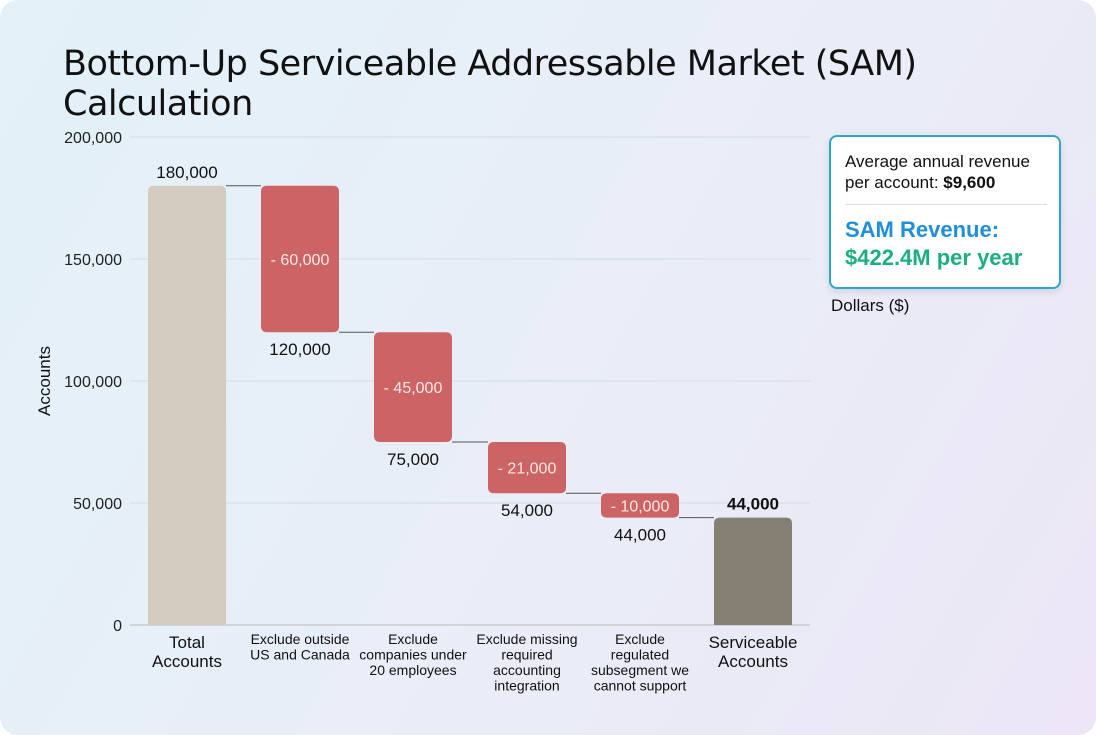 This screenshot has height=735, width=1096. Describe the element at coordinates (526, 639) in the screenshot. I see `category-label: Exclude missing` at that location.